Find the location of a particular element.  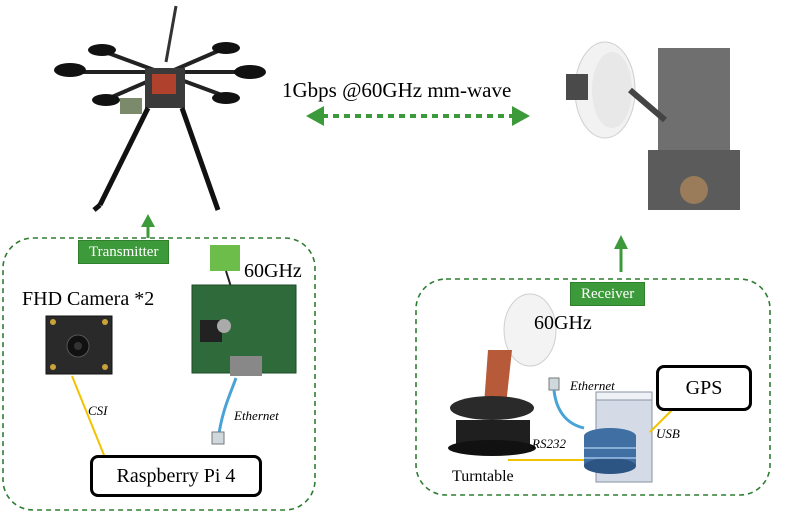

rx-radio-label: 60GHz is located at coordinates (563, 323).